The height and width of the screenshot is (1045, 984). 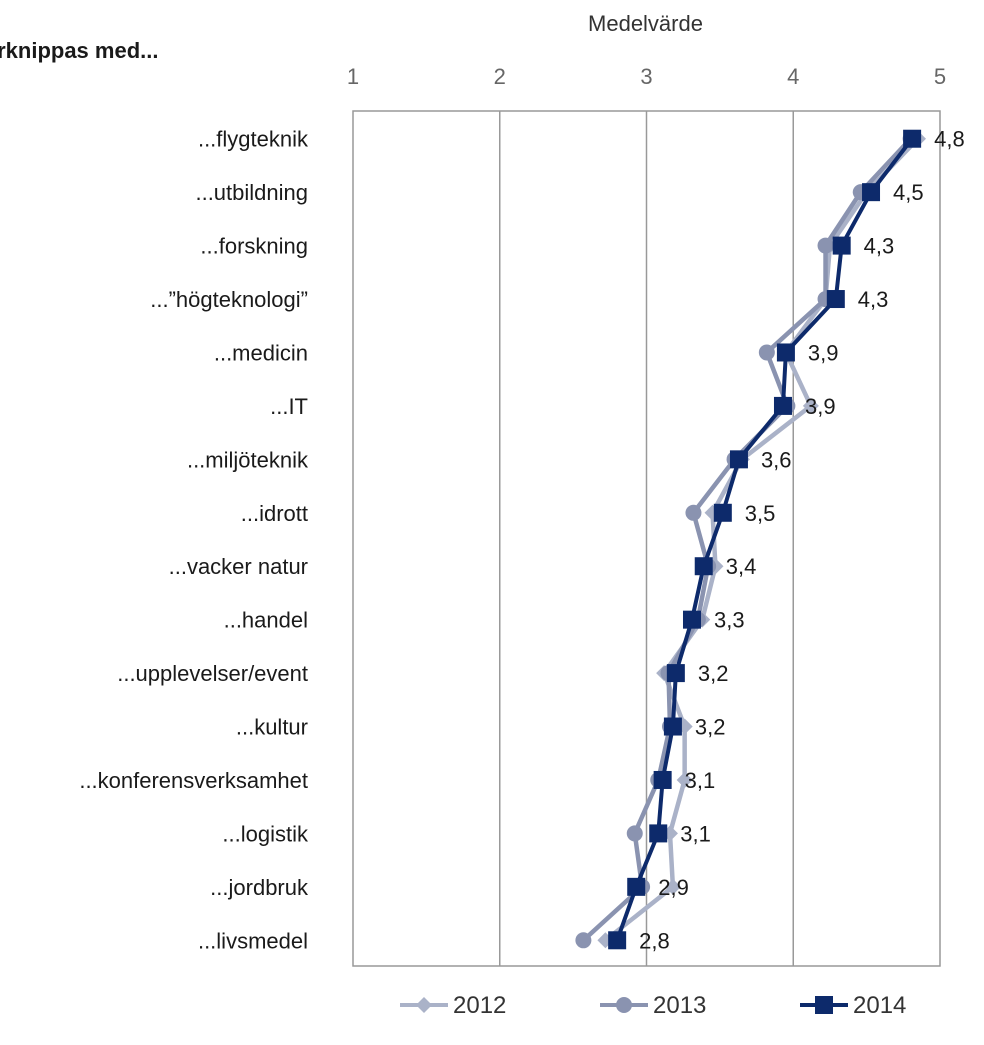 I want to click on category-label: ...konferensverksamhet, so click(x=193, y=780).